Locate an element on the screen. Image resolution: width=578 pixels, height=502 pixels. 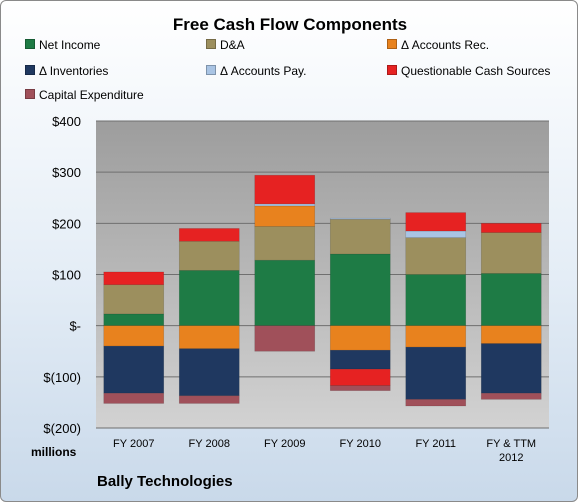
legend-label: Capital Expenditure is located at coordinates (91, 95).